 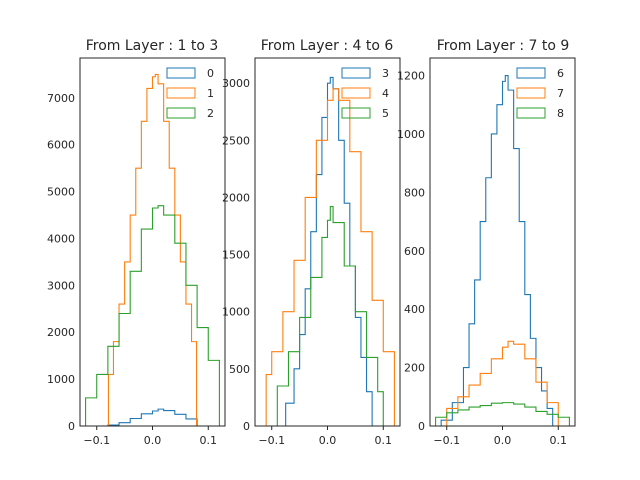 What do you see at coordinates (414, 368) in the screenshot?
I see `y-tick-label: 200` at bounding box center [414, 368].